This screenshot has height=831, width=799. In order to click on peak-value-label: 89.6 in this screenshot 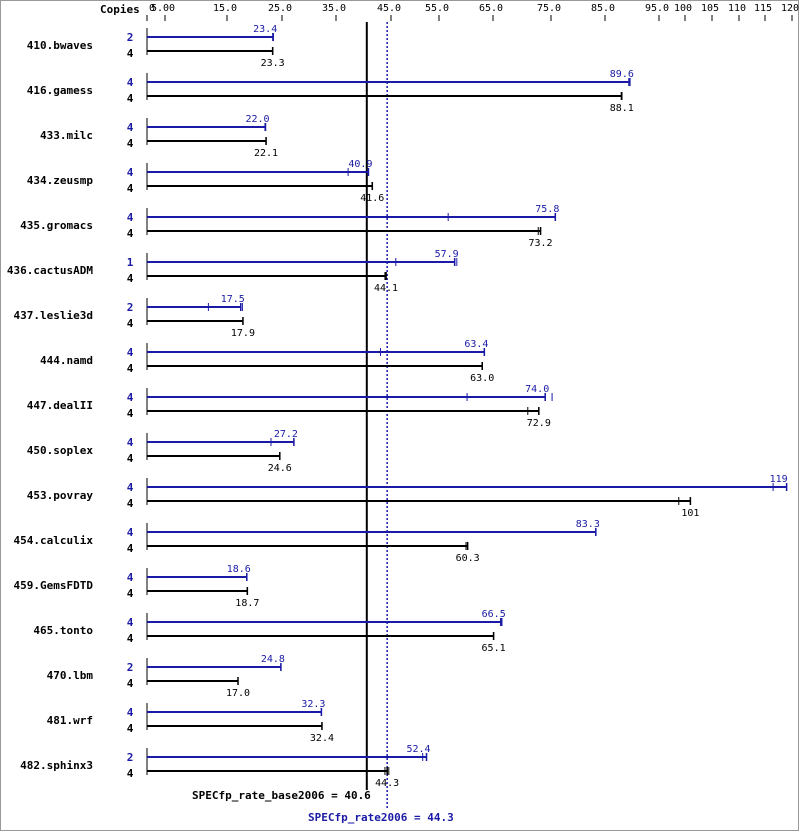, I will do `click(622, 74)`.